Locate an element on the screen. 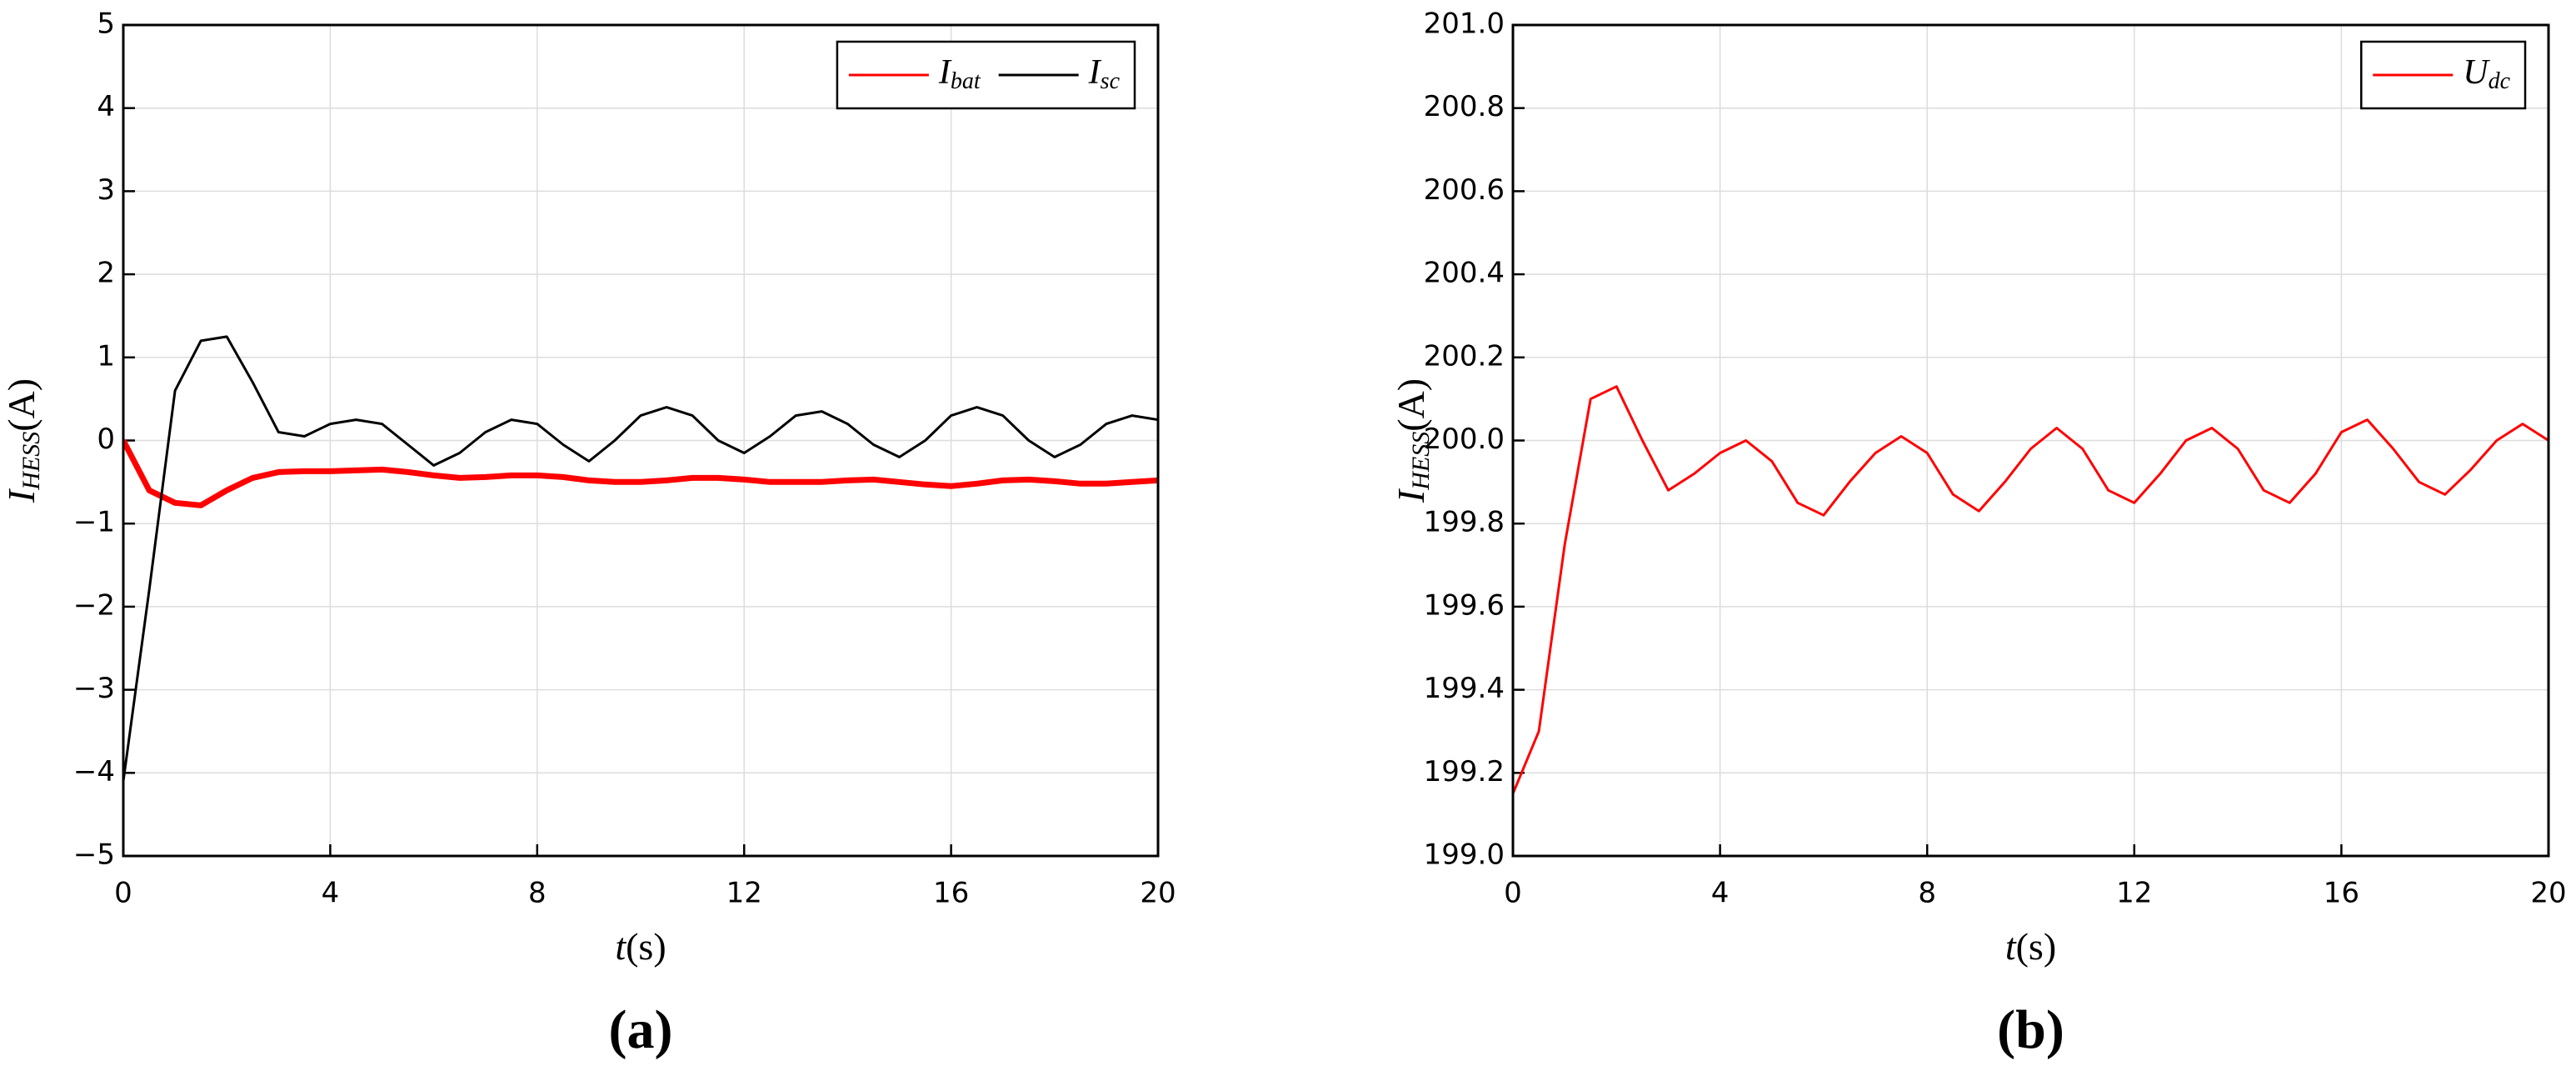 This screenshot has width=2576, height=1076. legend: Udc is located at coordinates (2443, 75).